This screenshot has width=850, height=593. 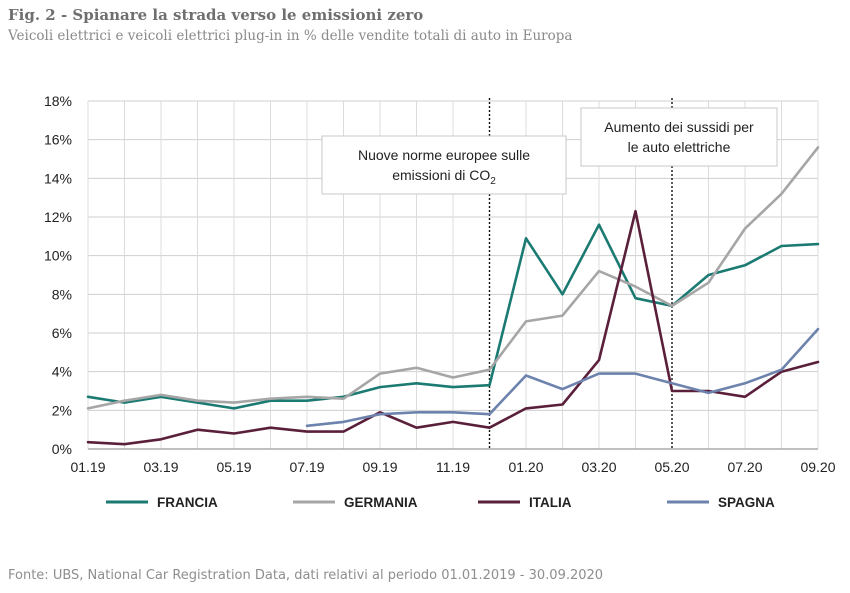 What do you see at coordinates (598, 467) in the screenshot?
I see `x-tick-label: 03.20` at bounding box center [598, 467].